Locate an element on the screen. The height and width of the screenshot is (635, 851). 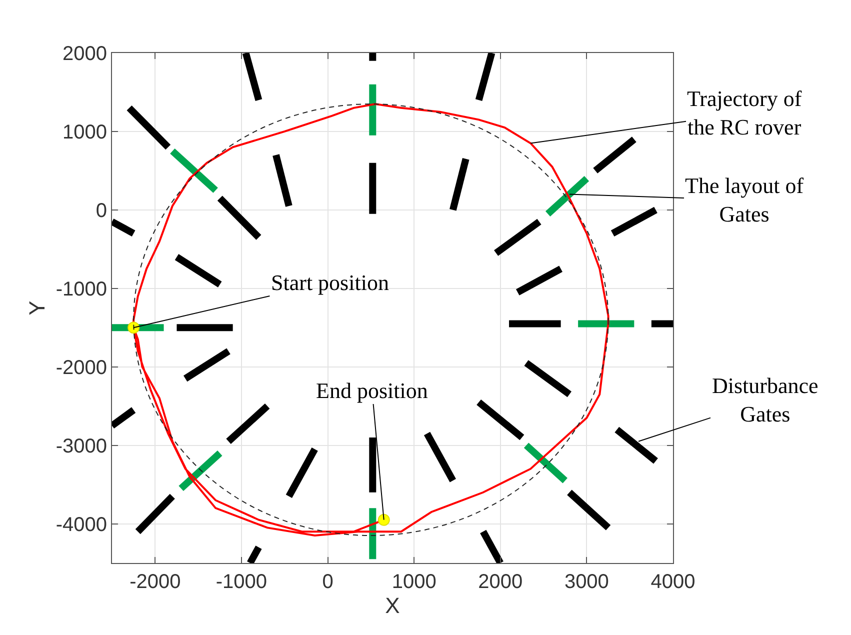
x-tick-label: -2000 is located at coordinates (155, 582).